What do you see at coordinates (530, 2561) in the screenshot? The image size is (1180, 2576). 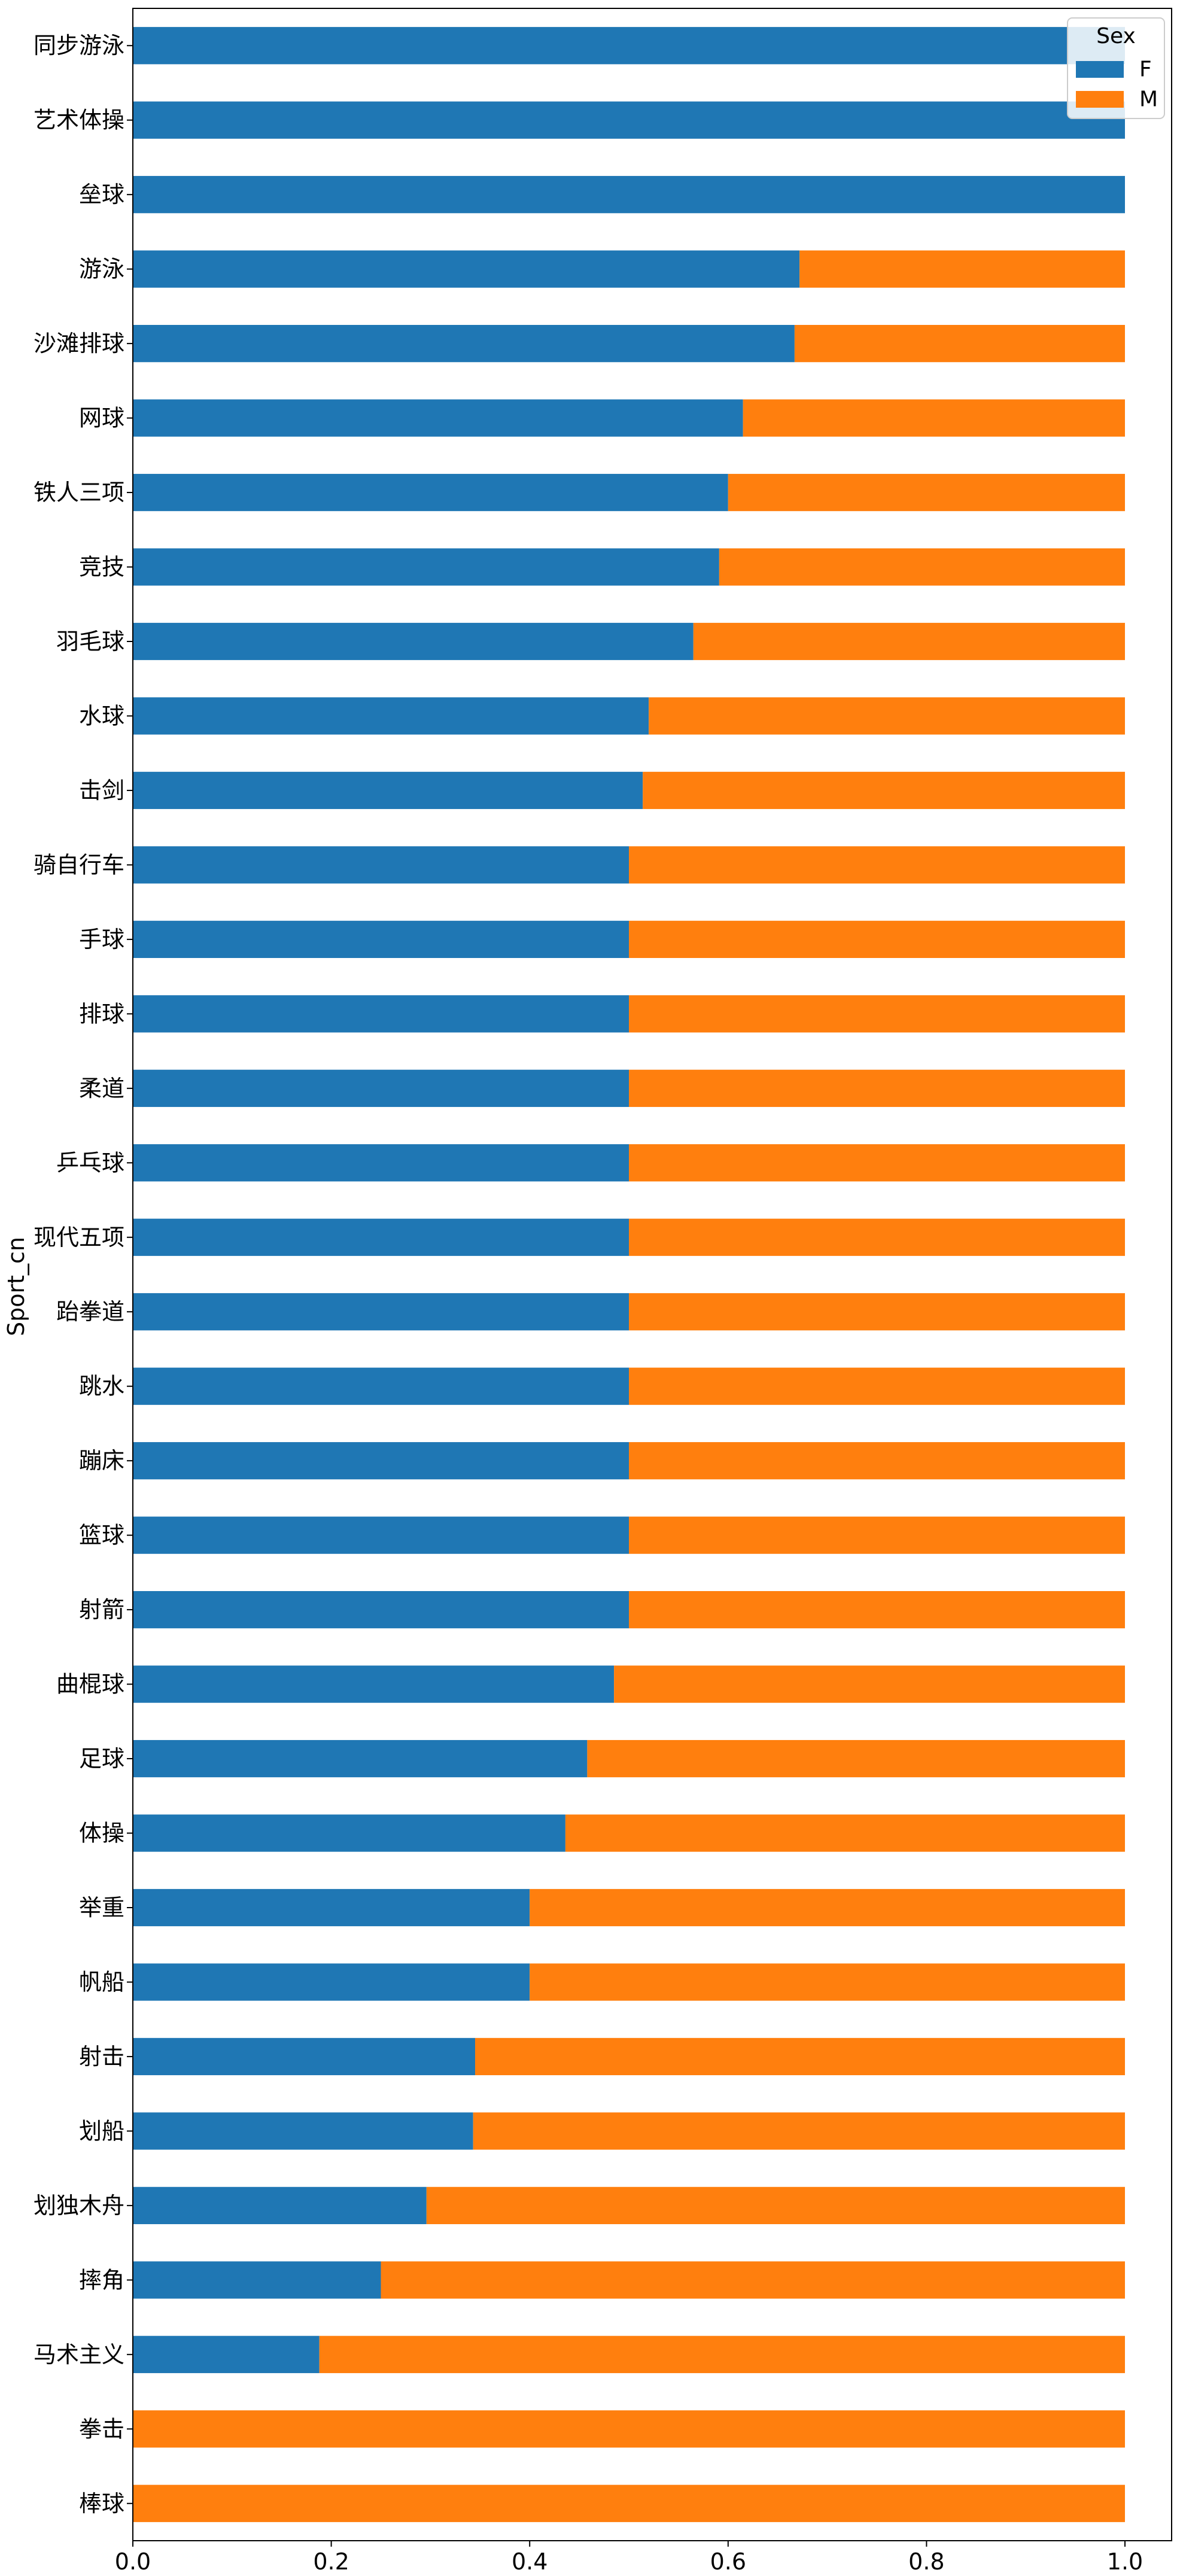 I see `x-tick-label: 0.4` at bounding box center [530, 2561].